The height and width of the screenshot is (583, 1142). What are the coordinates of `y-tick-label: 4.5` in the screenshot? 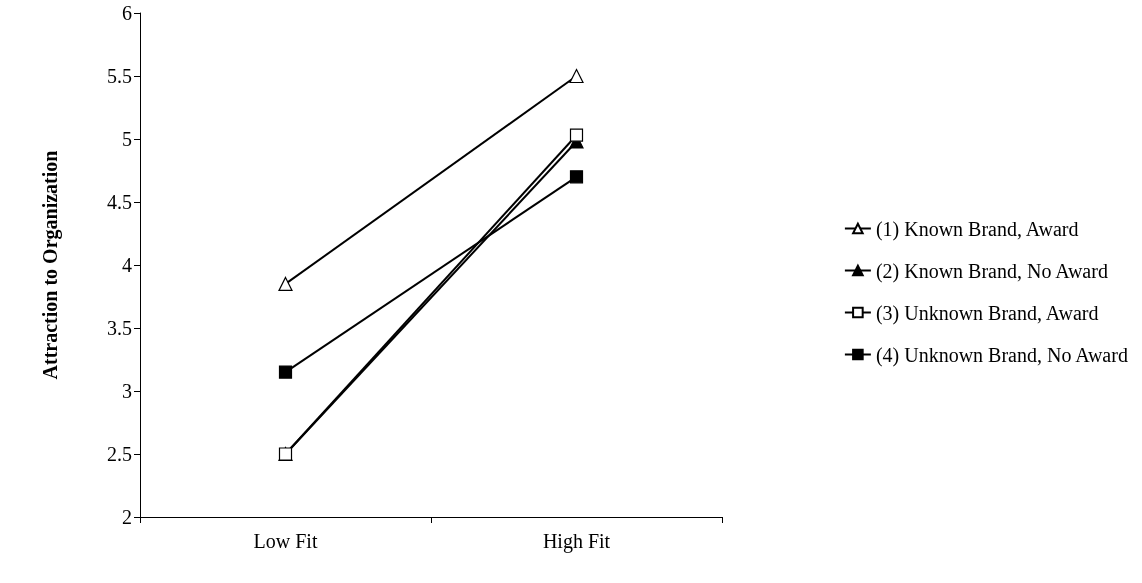 It's located at (119, 202).